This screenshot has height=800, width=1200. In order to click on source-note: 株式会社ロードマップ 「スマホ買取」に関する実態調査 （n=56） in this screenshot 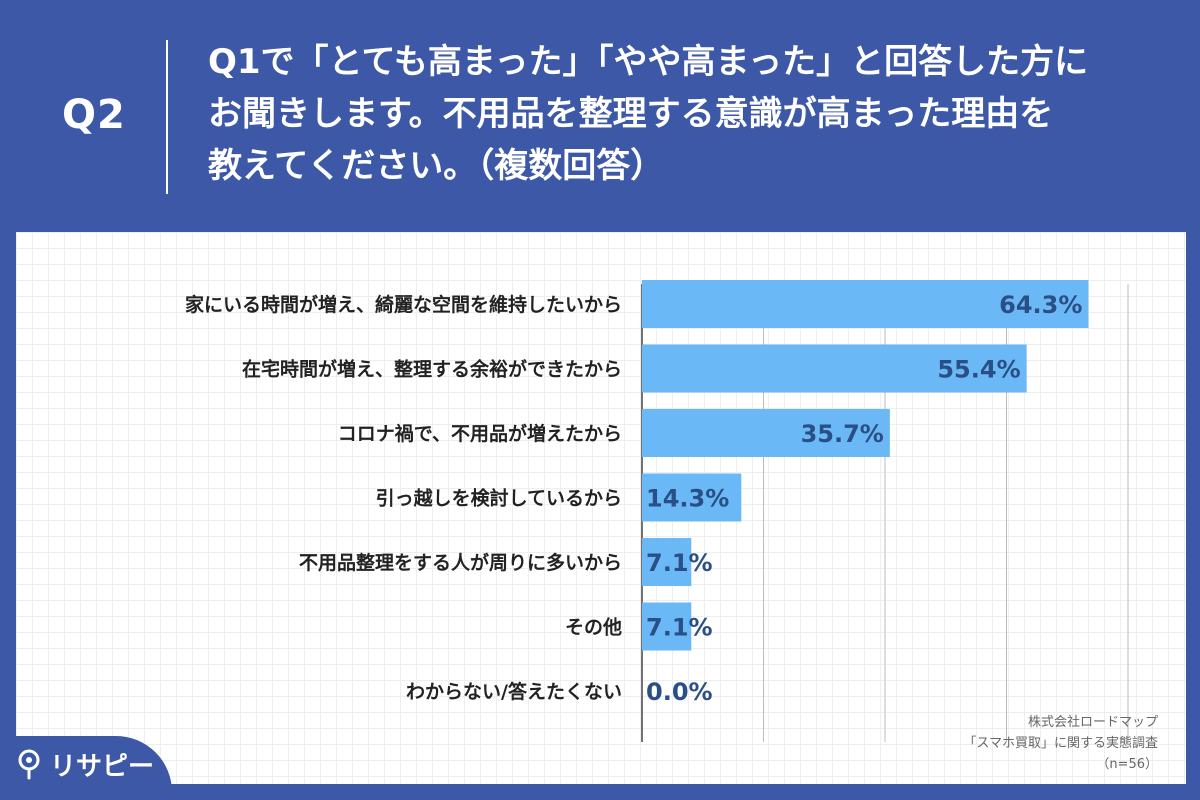, I will do `click(1060, 743)`.